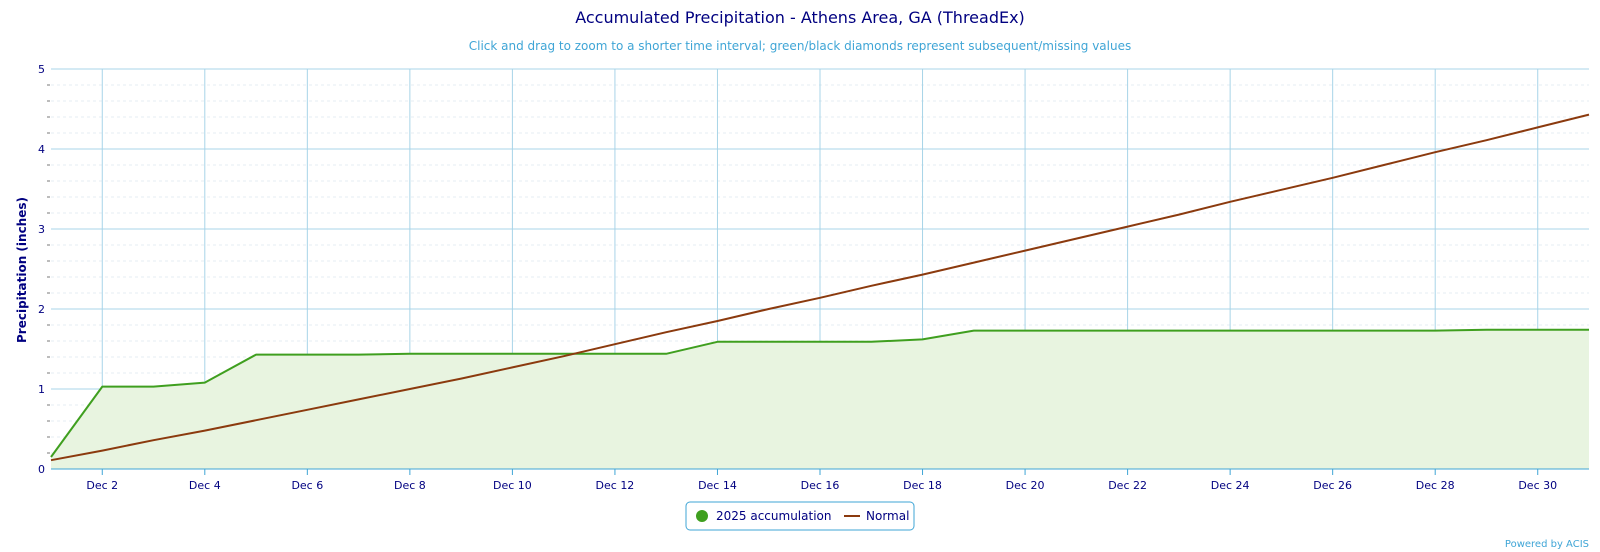 Image resolution: width=1600 pixels, height=552 pixels. I want to click on x-tick-label: Dec 2, so click(102, 485).